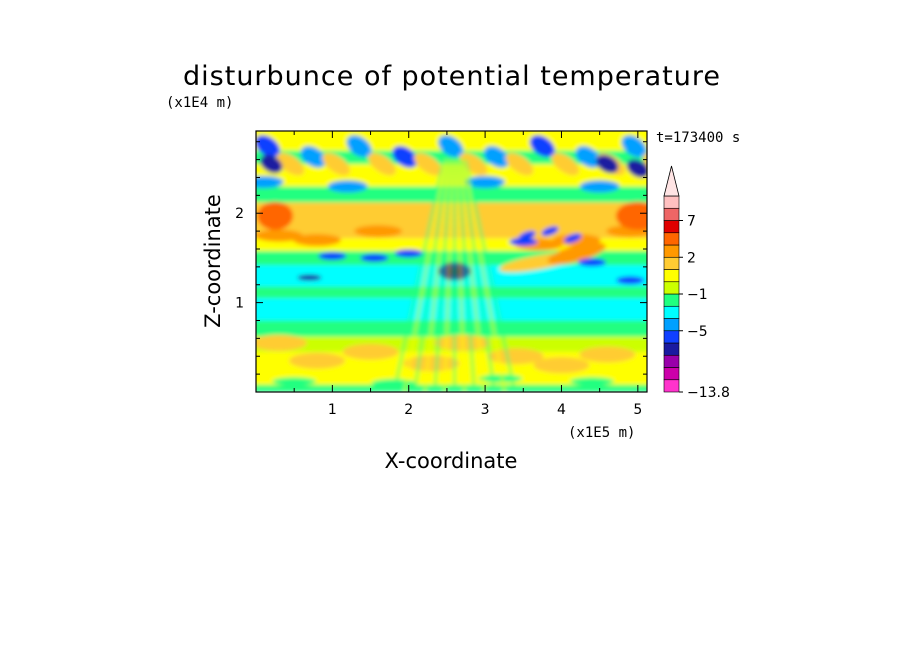 This screenshot has width=904, height=654. Describe the element at coordinates (696, 283) in the screenshot. I see `colorbar: 7 2 −1 −5 −13.8` at that location.